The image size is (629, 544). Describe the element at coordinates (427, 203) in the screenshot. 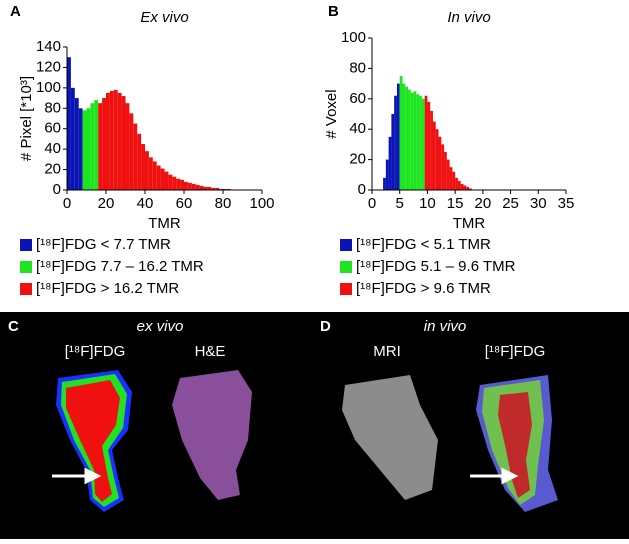

I see `x-tick-label: 10` at that location.